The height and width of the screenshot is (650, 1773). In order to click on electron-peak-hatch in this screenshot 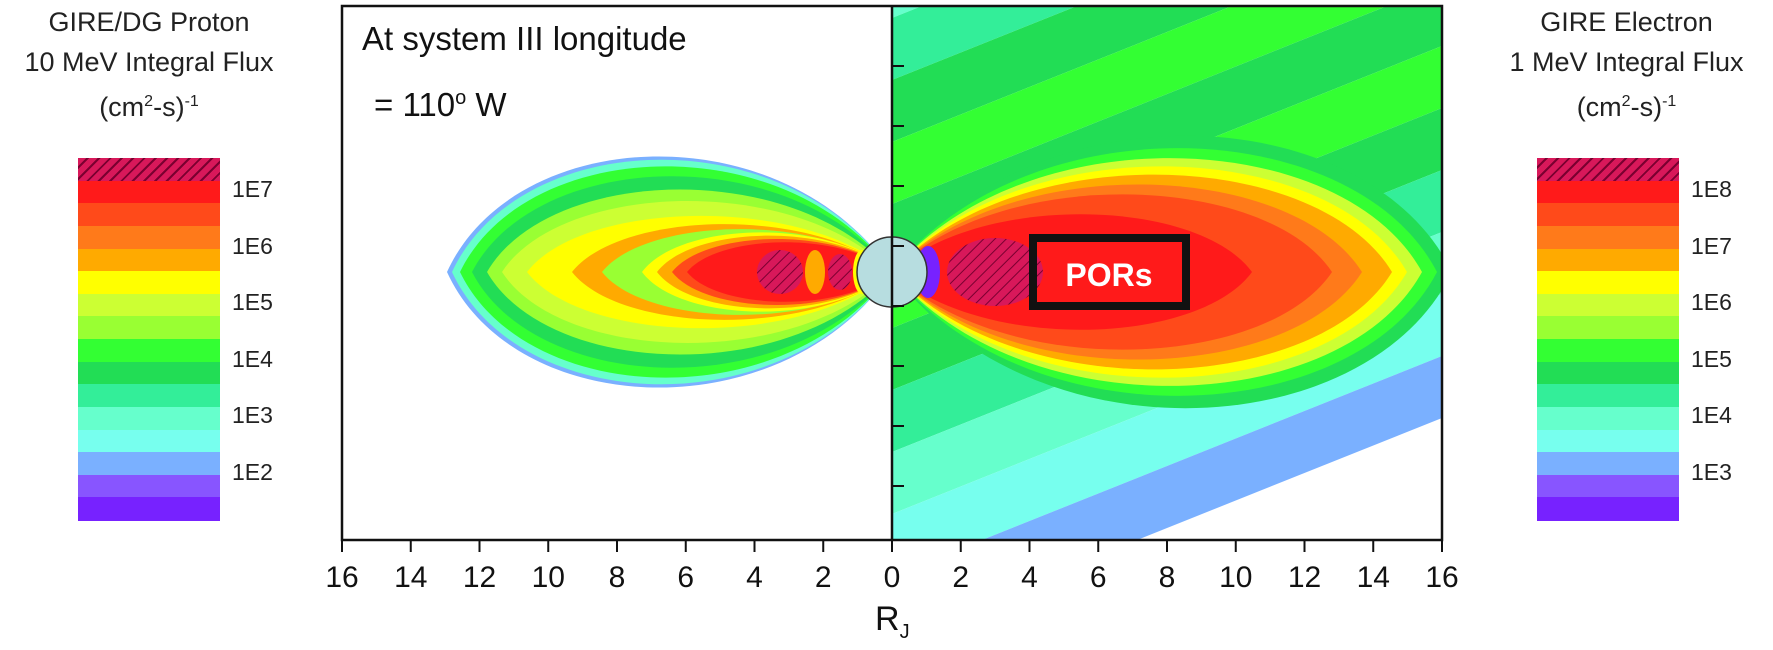, I will do `click(995, 272)`.